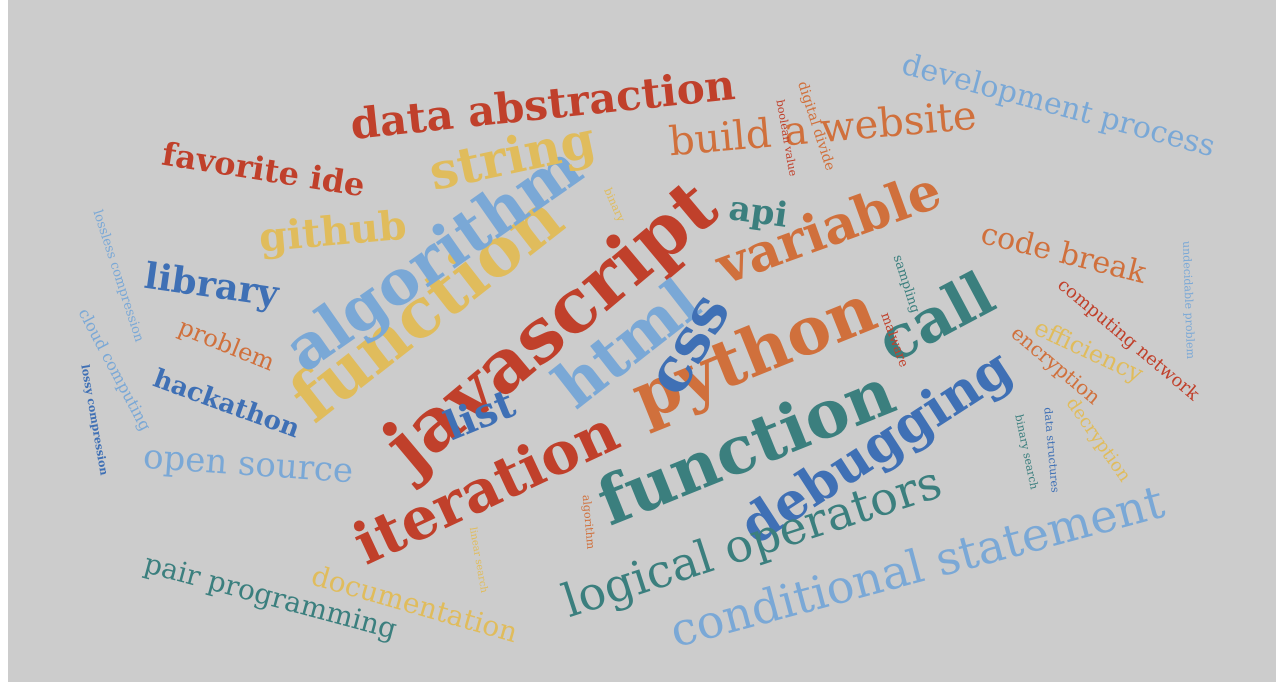  What do you see at coordinates (758, 212) in the screenshot?
I see `word-api: api` at bounding box center [758, 212].